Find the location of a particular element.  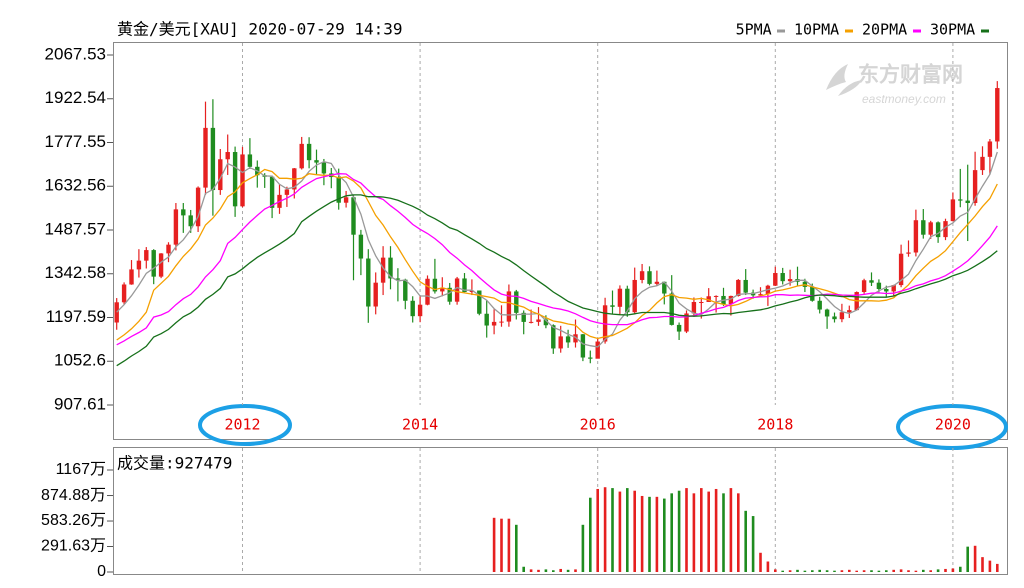

watermark-url: eastmoney.com is located at coordinates (904, 99).